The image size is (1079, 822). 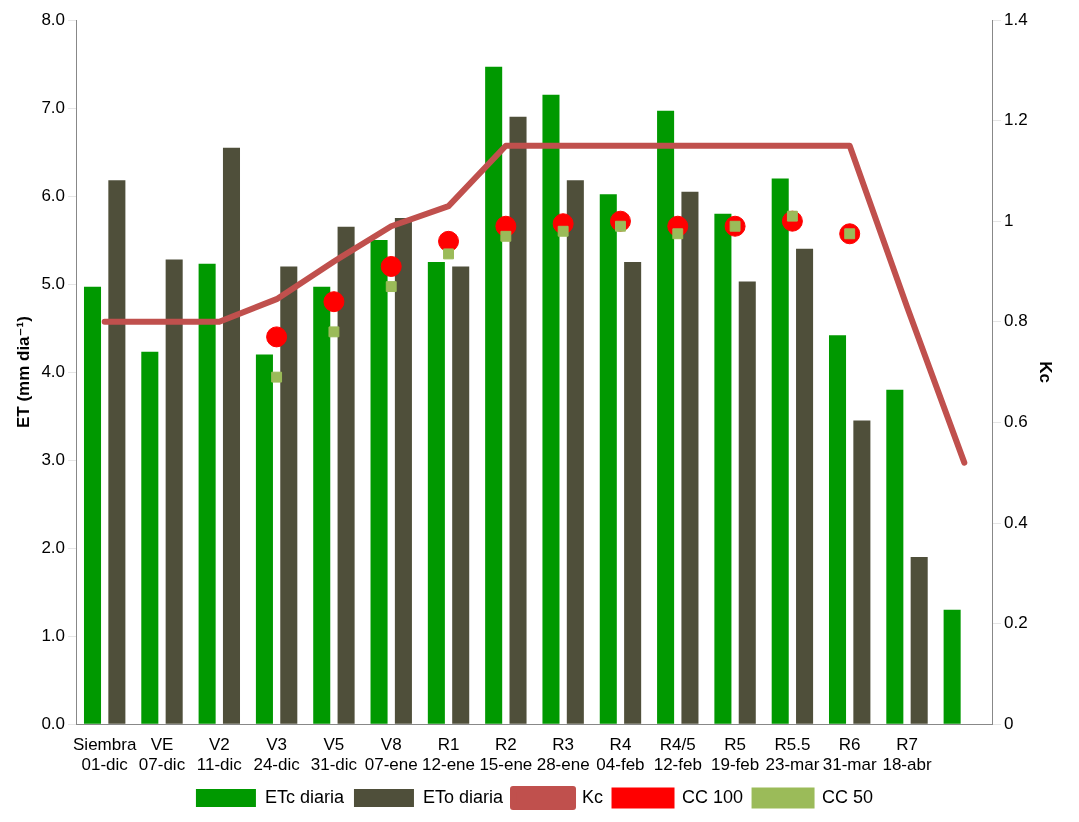 I want to click on y2-tick-label: 1.2, so click(x=1015, y=120).